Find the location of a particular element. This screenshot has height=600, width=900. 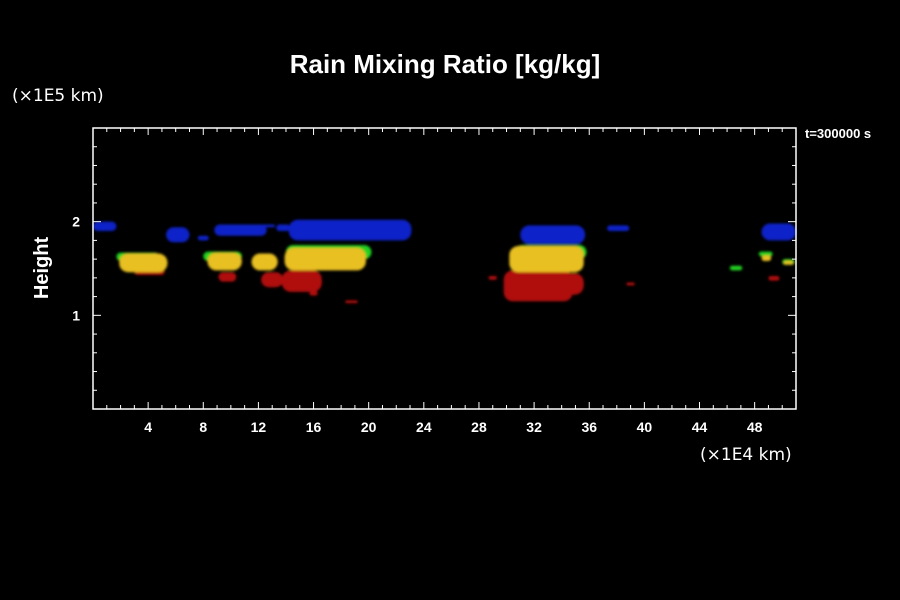

x-tick-label: 40 is located at coordinates (645, 427).